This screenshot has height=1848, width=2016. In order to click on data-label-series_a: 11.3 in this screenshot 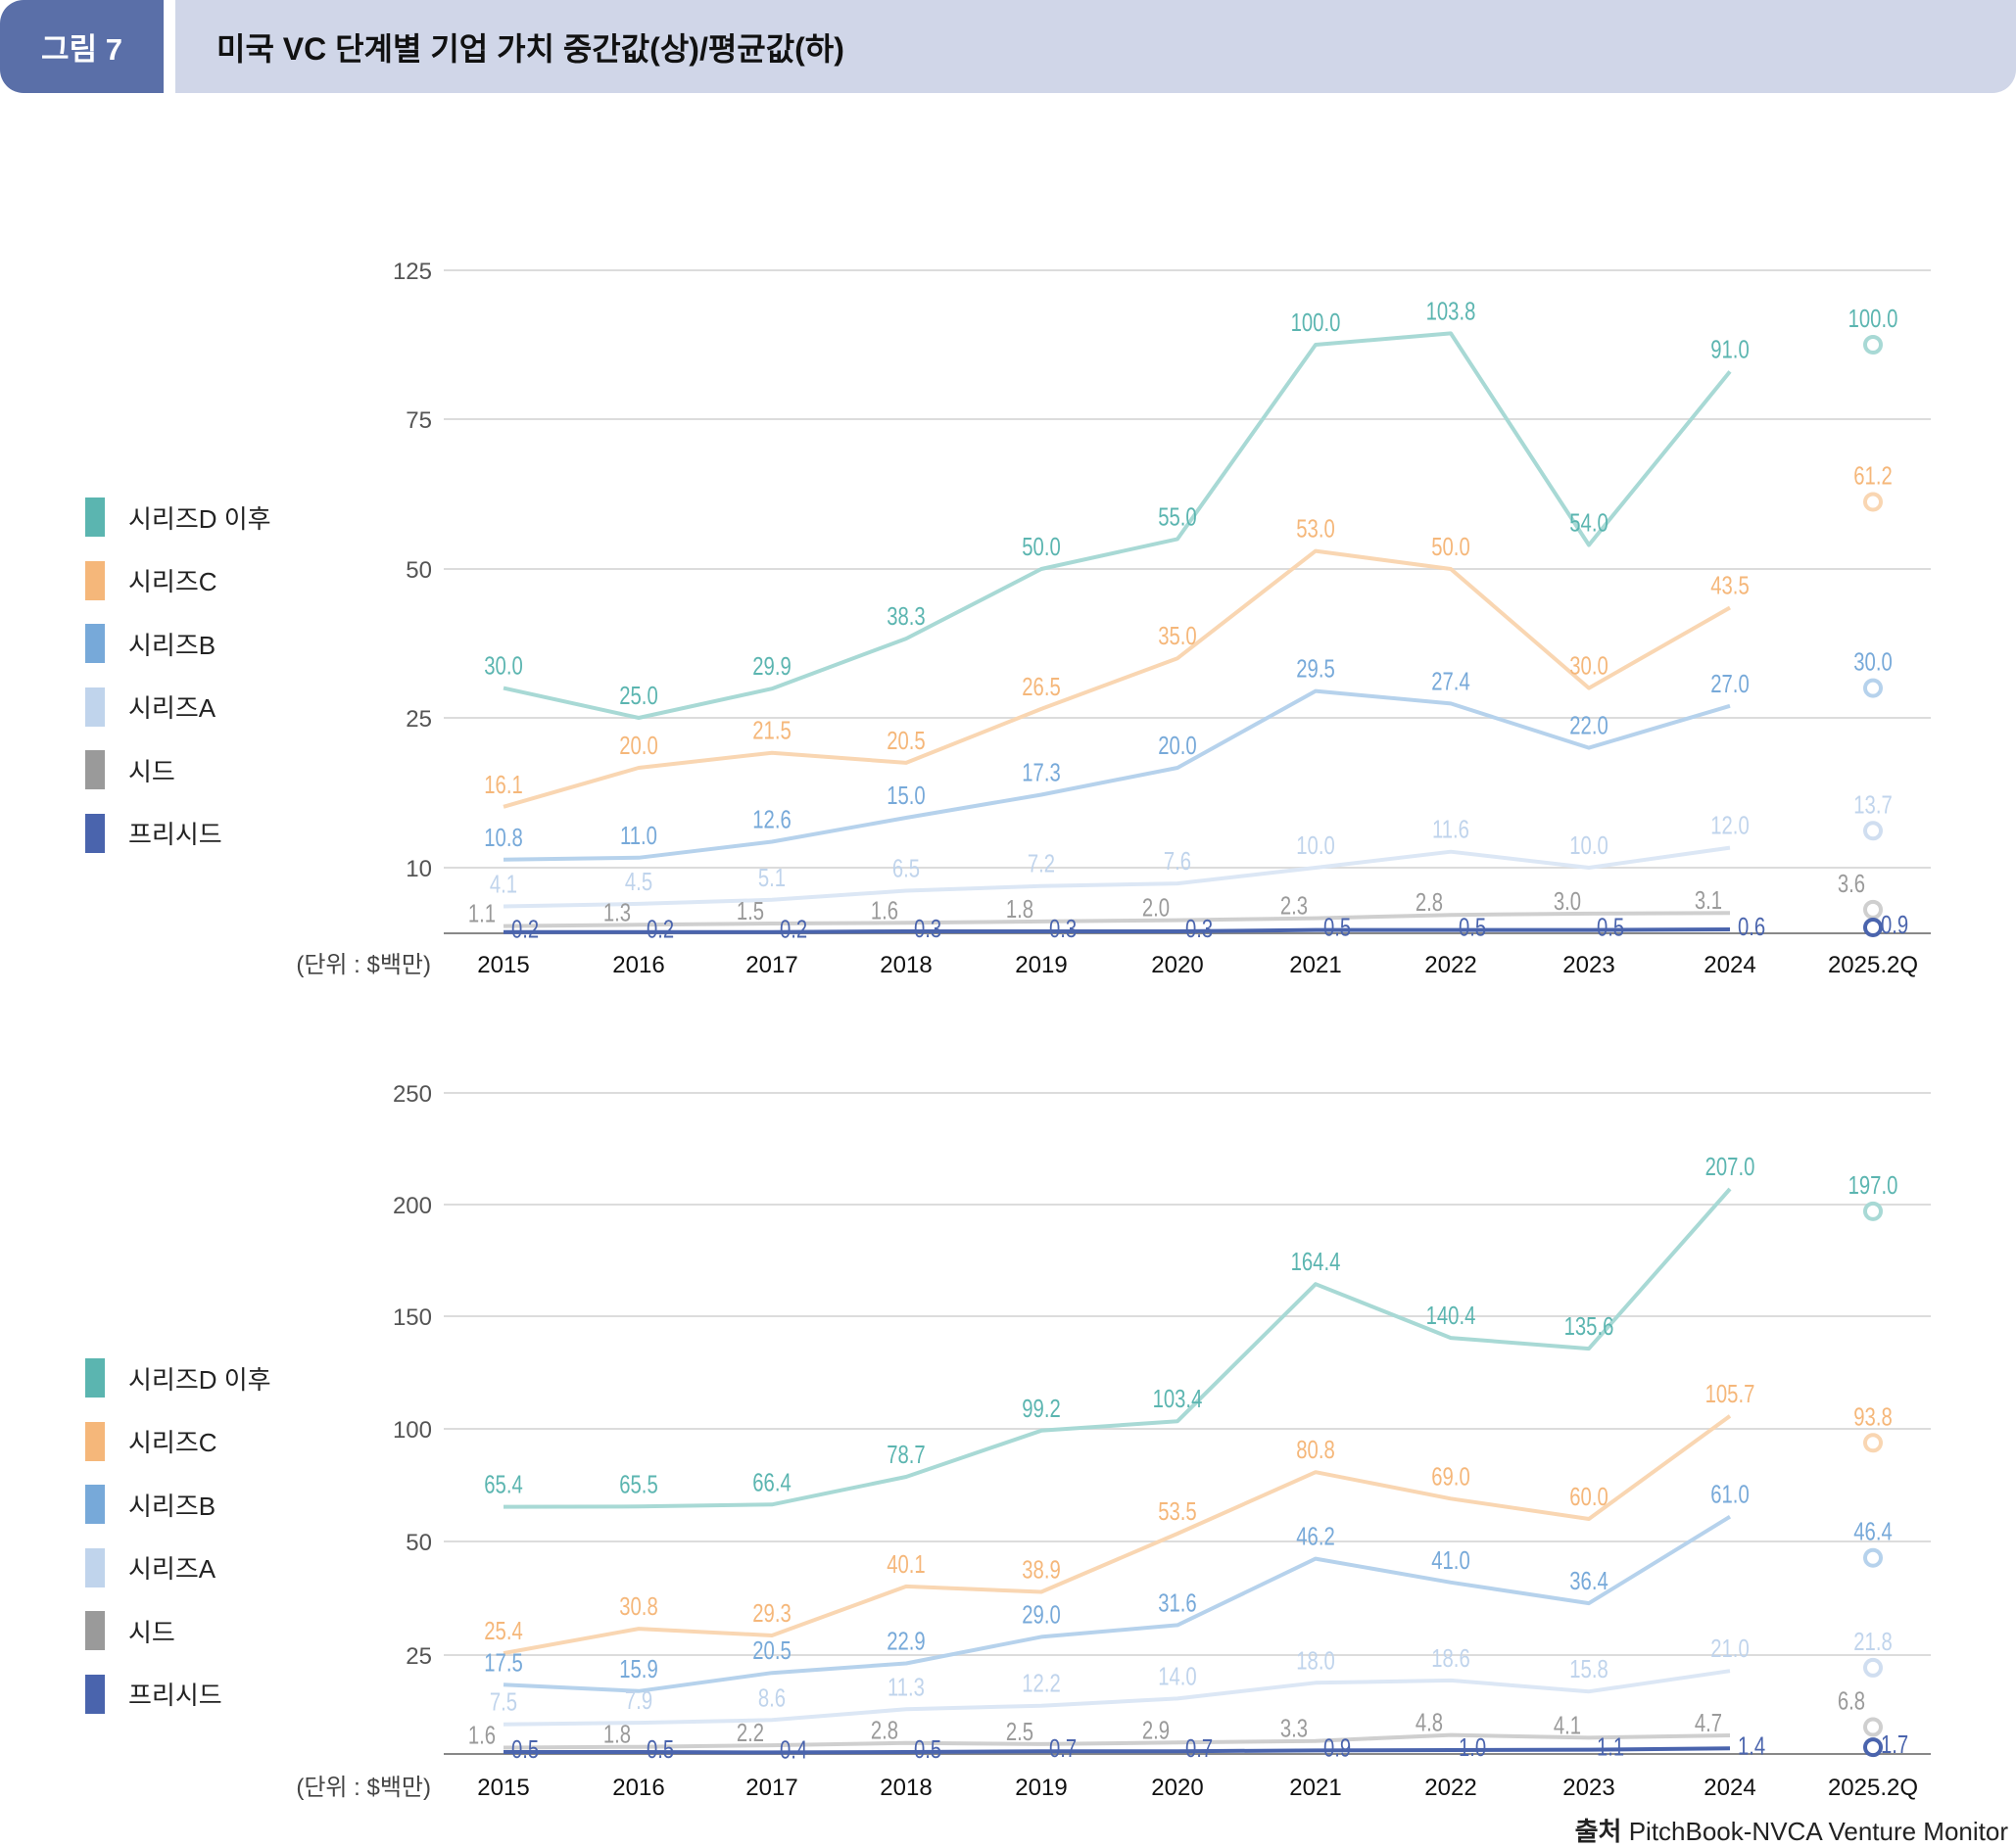, I will do `click(906, 1687)`.